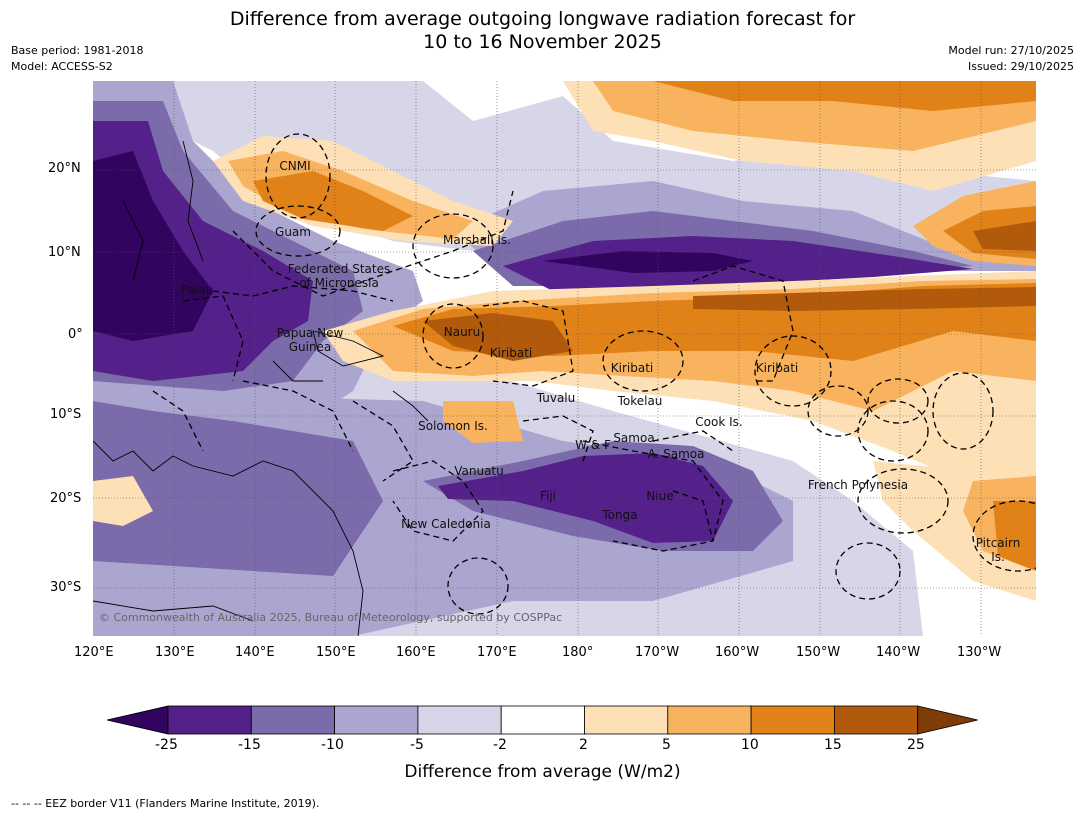 The height and width of the screenshot is (816, 1085). I want to click on label-png-1: Papua New, so click(310, 333).